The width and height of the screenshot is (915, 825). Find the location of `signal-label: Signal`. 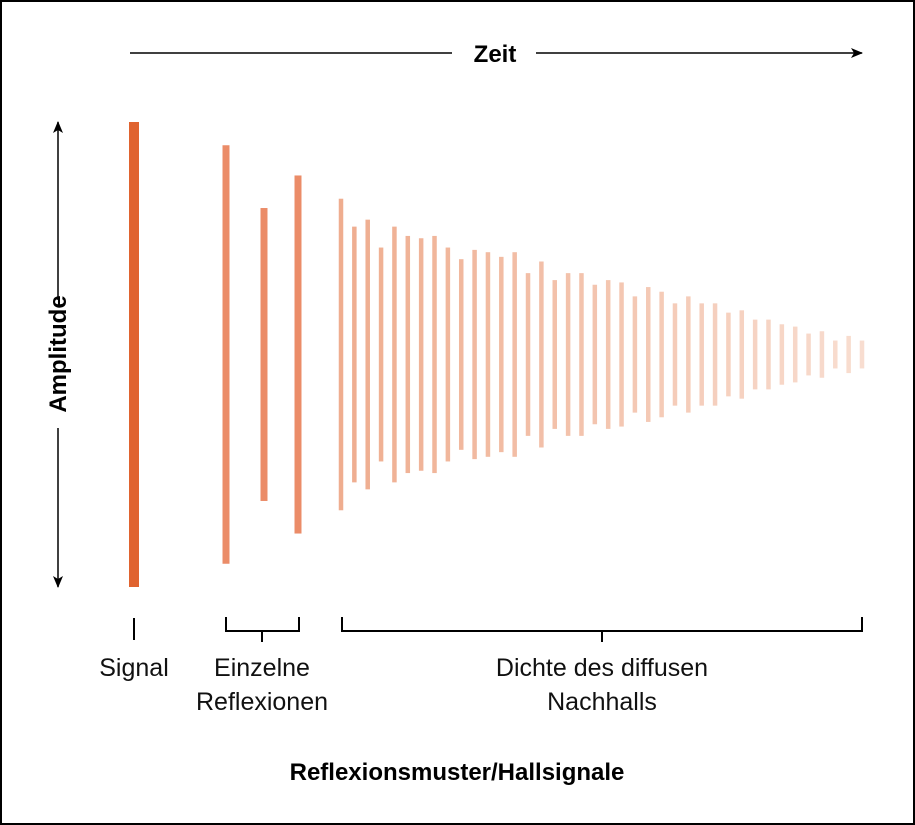

signal-label: Signal is located at coordinates (134, 668).